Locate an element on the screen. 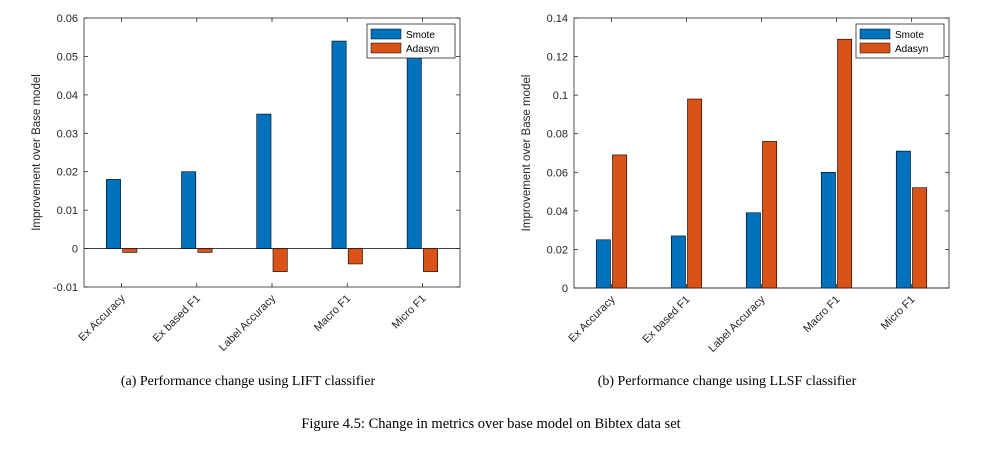  y-tick-label: 0.12 is located at coordinates (557, 58).